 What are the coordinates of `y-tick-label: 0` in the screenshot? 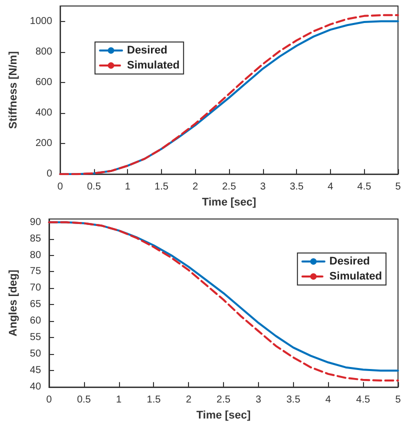 It's located at (49, 174).